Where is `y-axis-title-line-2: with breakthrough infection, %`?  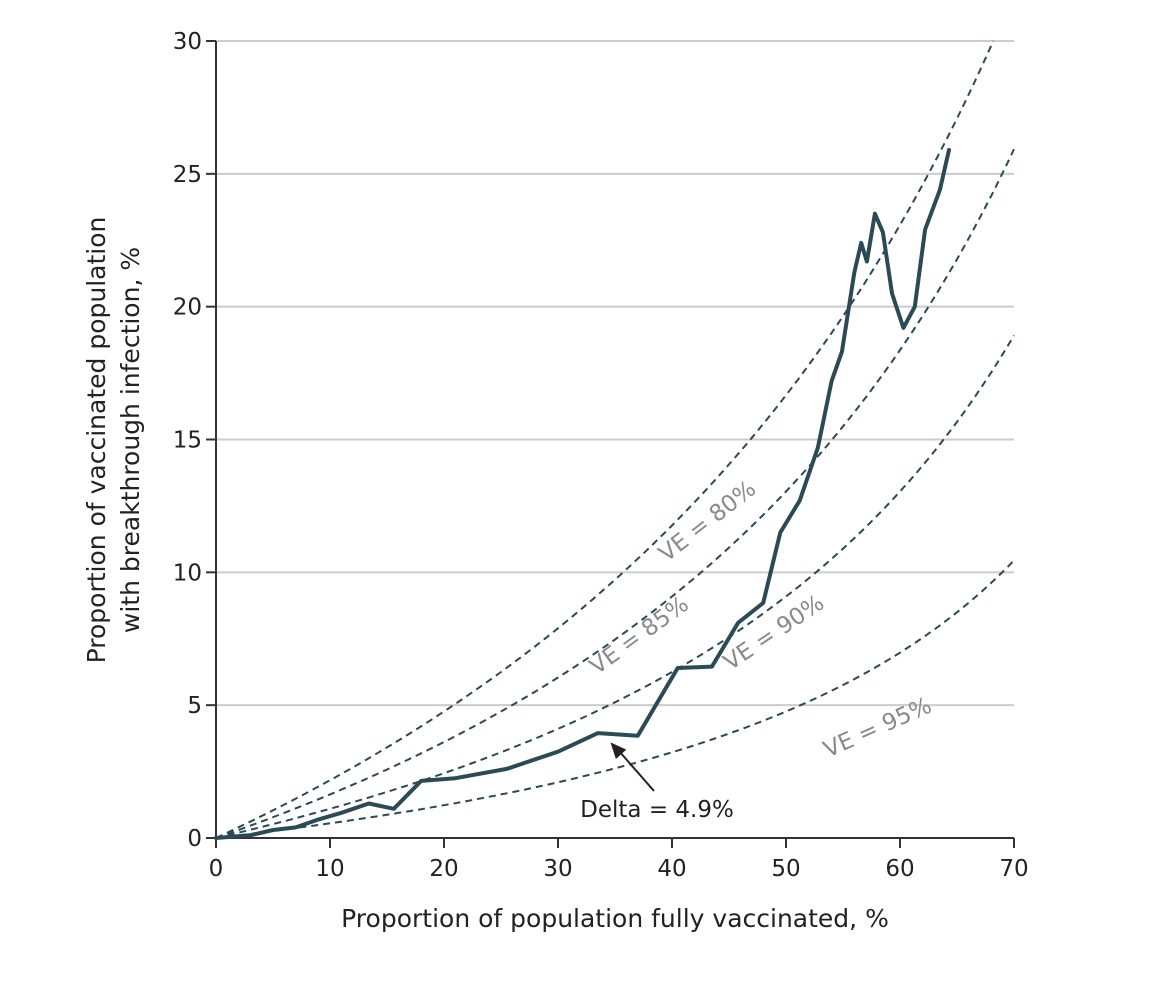
y-axis-title-line-2: with breakthrough infection, % is located at coordinates (130, 440).